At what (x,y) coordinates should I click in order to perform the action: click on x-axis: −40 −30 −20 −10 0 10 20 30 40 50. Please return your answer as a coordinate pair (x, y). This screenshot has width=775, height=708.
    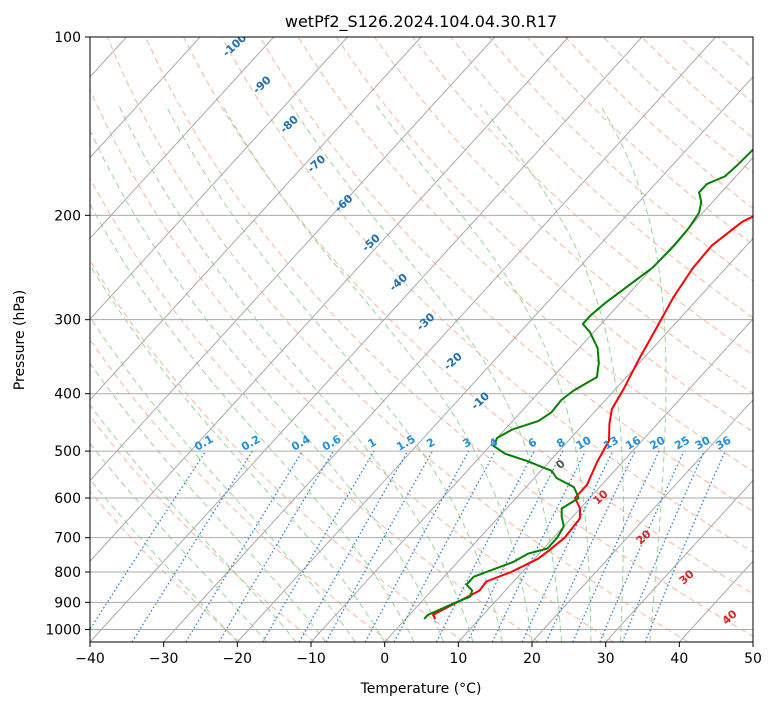
    Looking at the image, I should click on (418, 654).